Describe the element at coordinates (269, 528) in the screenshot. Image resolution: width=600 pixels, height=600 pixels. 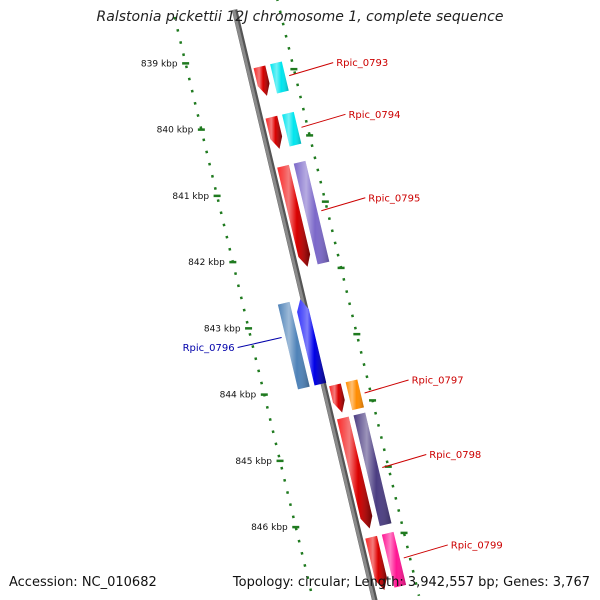
I see `ruler-tick-label: 846 kbp` at that location.